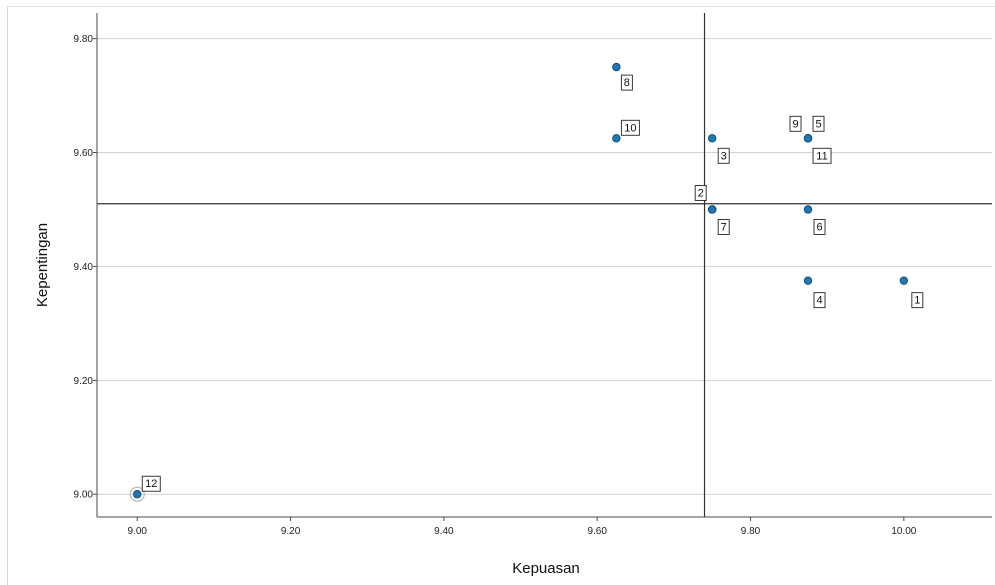 The width and height of the screenshot is (995, 585). What do you see at coordinates (597, 531) in the screenshot?
I see `x-tick-label: 9.60` at bounding box center [597, 531].